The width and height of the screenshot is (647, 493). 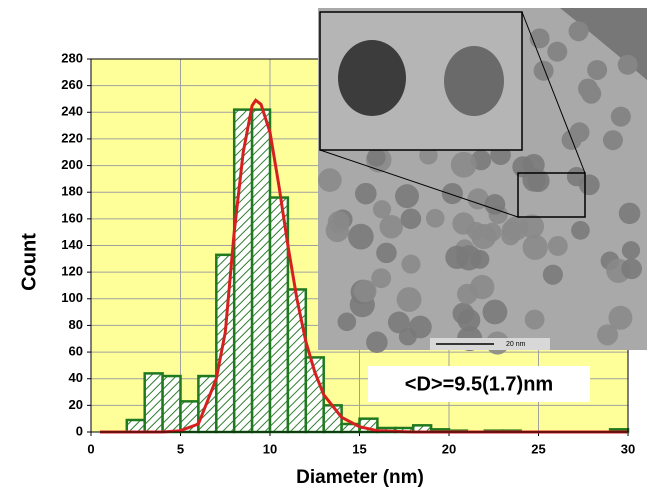 I want to click on x-tick-label: 0, so click(x=90, y=448).